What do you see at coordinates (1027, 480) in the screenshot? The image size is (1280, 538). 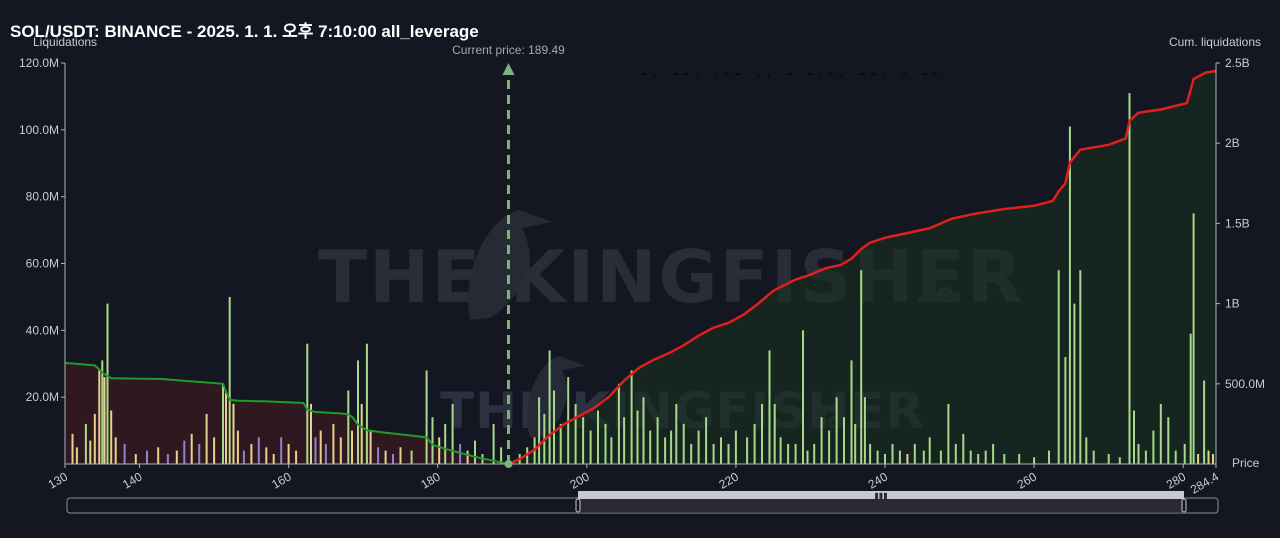 I see `x-tick-label: 260` at bounding box center [1027, 480].